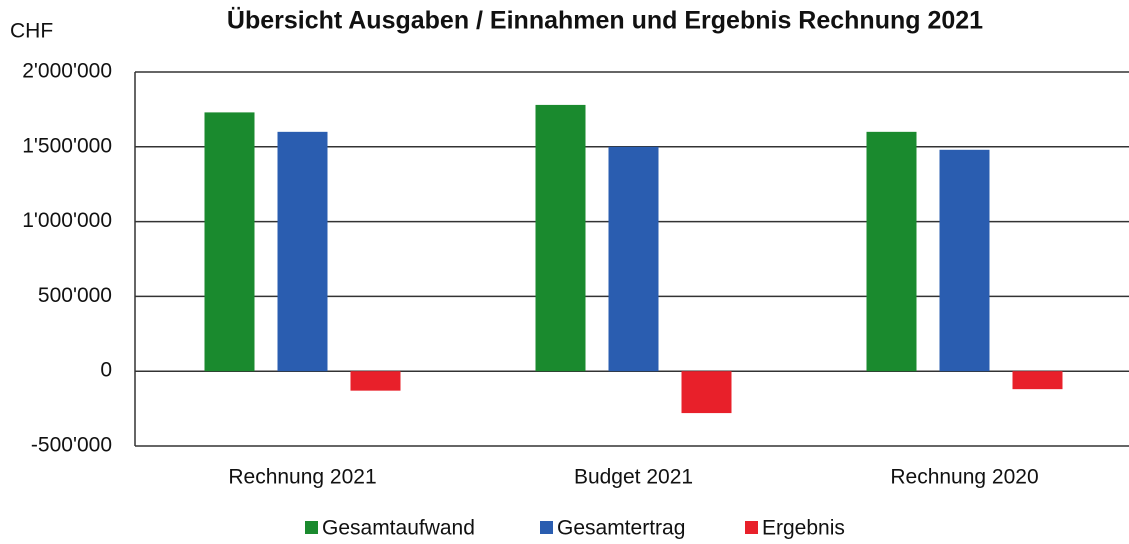 The width and height of the screenshot is (1129, 544). What do you see at coordinates (75, 295) in the screenshot?
I see `y-tick-label: 500'000` at bounding box center [75, 295].